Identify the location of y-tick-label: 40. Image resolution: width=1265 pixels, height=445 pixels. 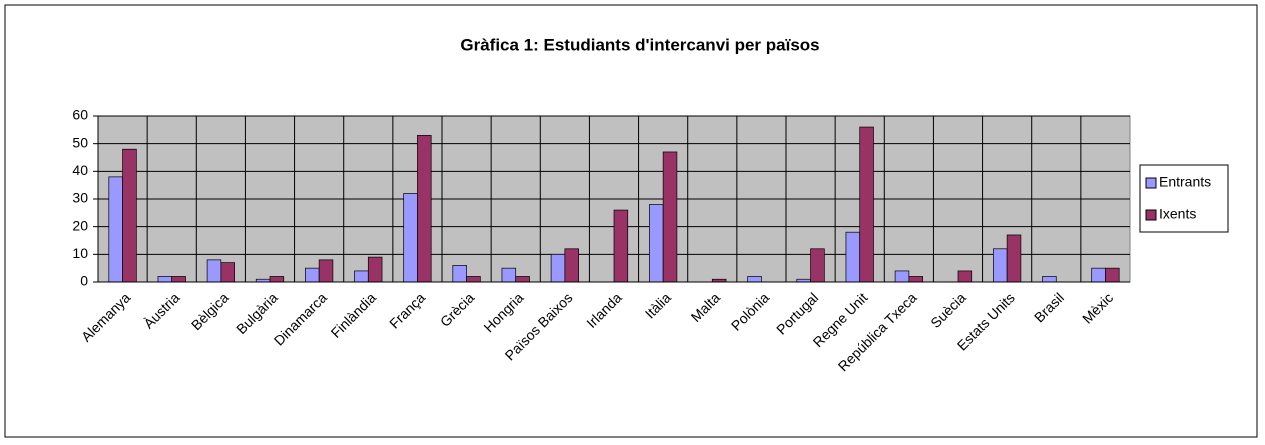
(80, 170).